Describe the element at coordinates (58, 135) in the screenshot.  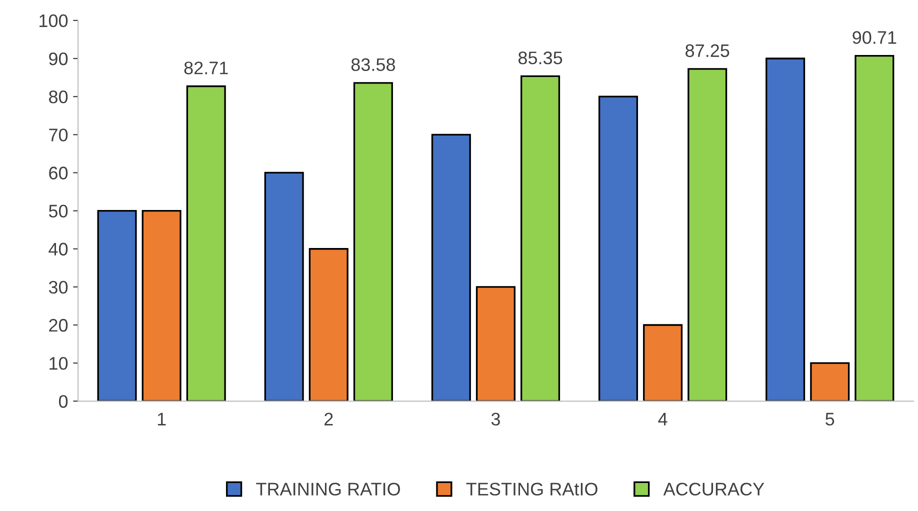
I see `y-tick-label: 70` at that location.